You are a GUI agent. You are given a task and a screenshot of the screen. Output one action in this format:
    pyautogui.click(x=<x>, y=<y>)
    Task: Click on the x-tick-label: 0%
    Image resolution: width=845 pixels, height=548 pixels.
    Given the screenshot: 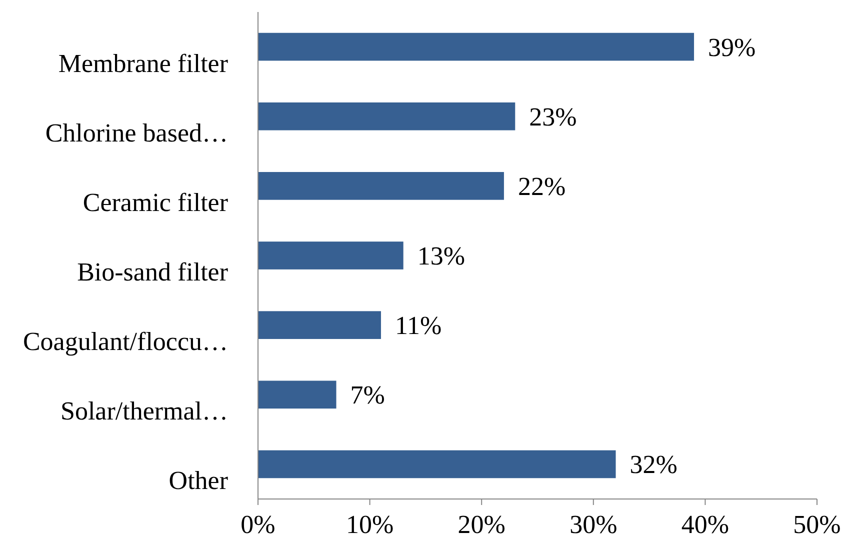 What is the action you would take?
    pyautogui.click(x=258, y=524)
    